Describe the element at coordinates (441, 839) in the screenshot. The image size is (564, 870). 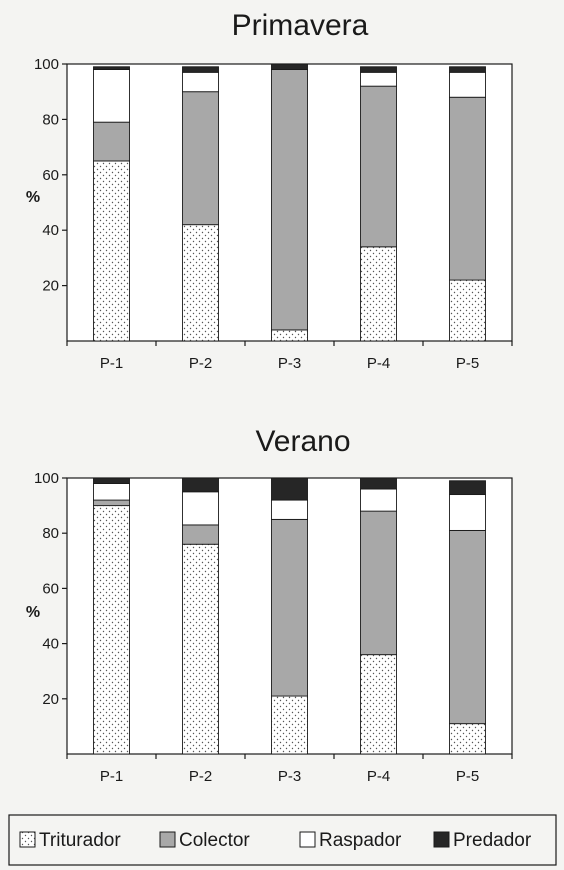
I see `legend-swatch-predador` at that location.